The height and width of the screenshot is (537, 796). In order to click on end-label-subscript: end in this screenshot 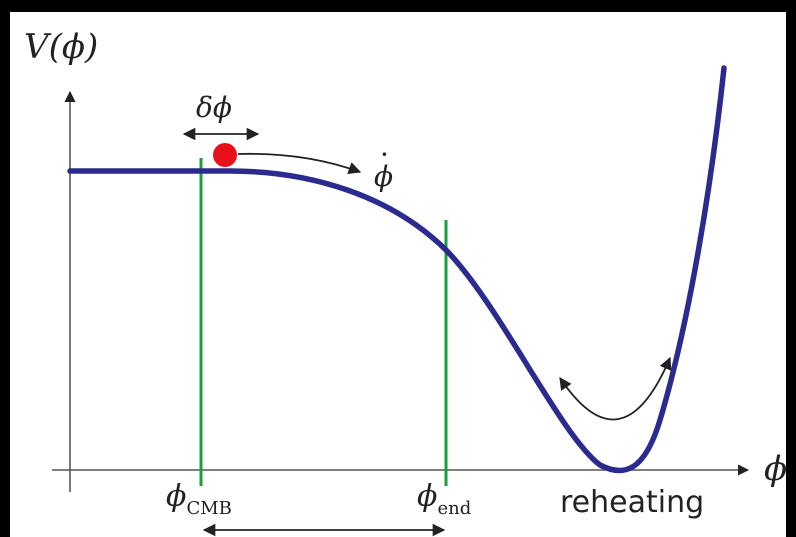, I will do `click(454, 508)`.